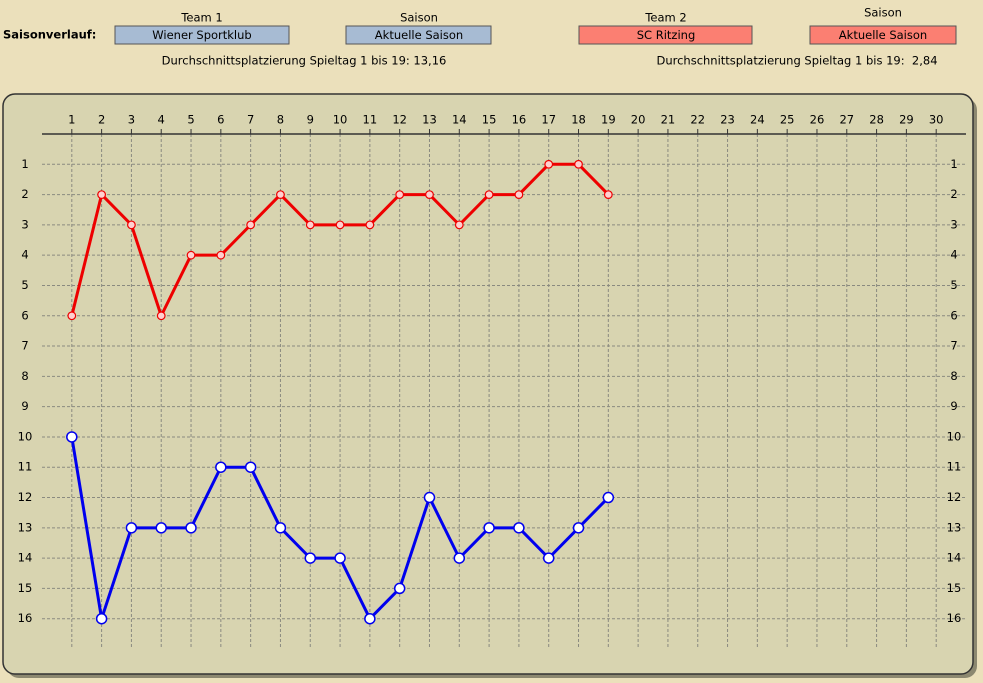  I want to click on x-tick-label: 8, so click(280, 120).